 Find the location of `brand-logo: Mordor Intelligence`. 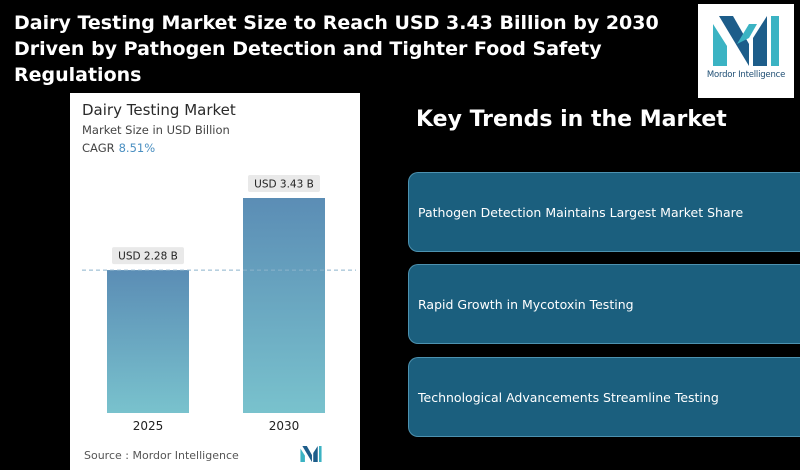

brand-logo: Mordor Intelligence is located at coordinates (746, 51).